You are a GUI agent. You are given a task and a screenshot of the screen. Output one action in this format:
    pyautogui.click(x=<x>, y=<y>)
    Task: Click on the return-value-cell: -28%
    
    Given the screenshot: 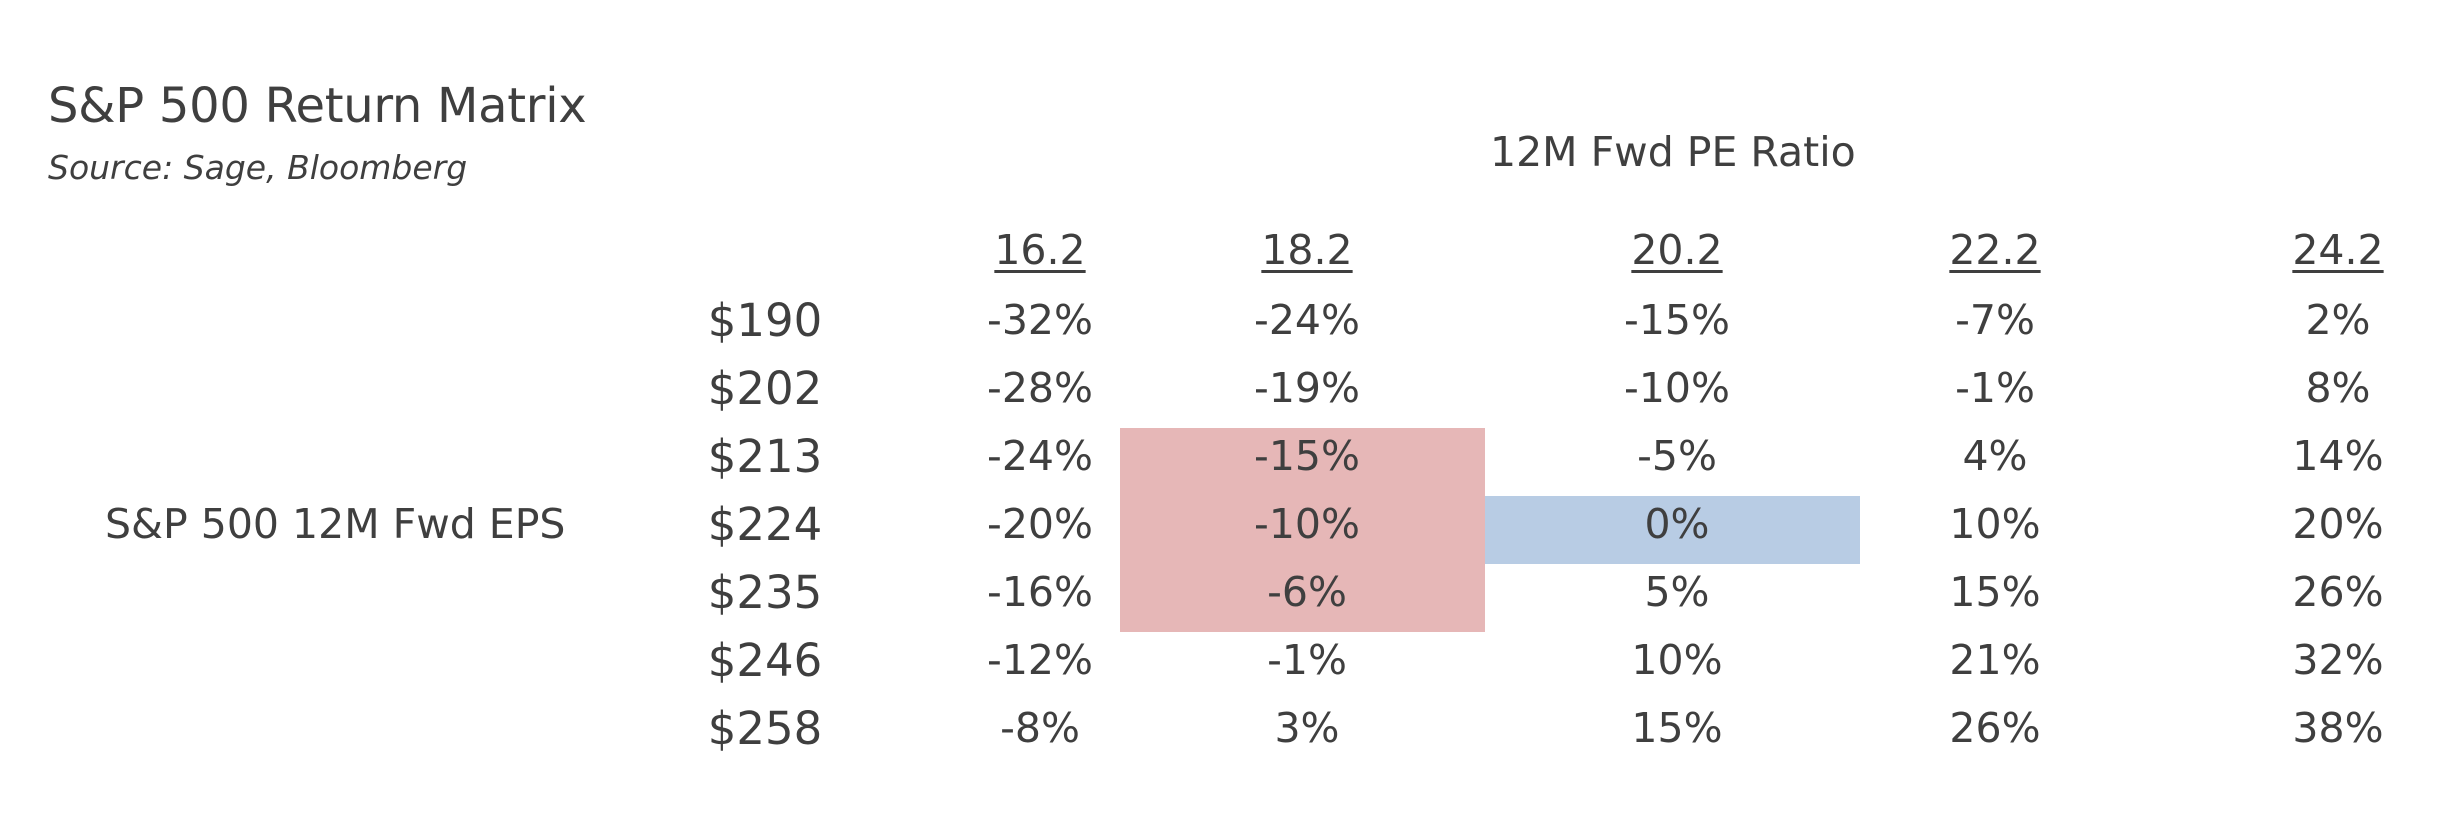 What is the action you would take?
    pyautogui.click(x=1040, y=388)
    